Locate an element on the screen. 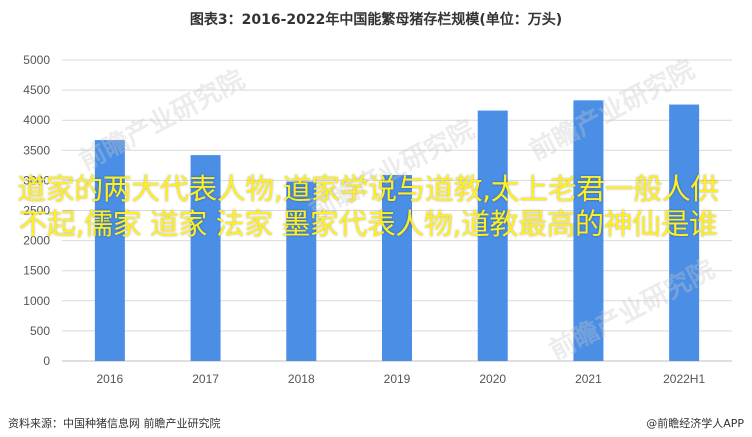  x-tick-label: 2020 is located at coordinates (492, 379).